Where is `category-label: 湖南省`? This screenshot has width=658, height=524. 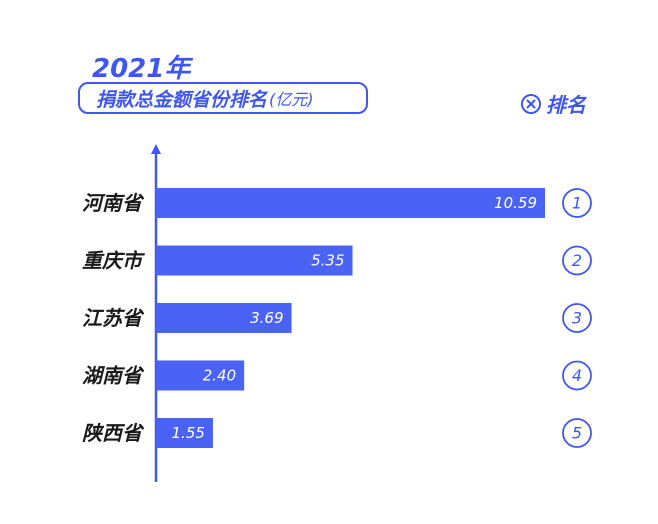 category-label: 湖南省 is located at coordinates (113, 376).